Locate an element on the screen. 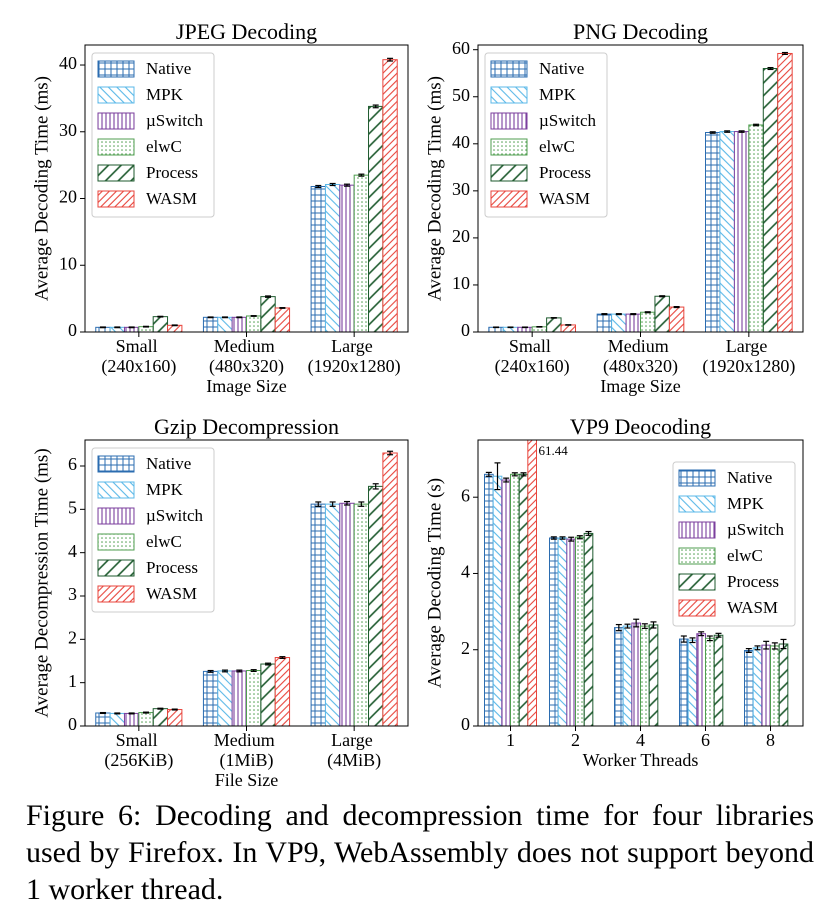 Image resolution: width=838 pixels, height=919 pixels. chart-title: JPEG Decoding is located at coordinates (246, 31).